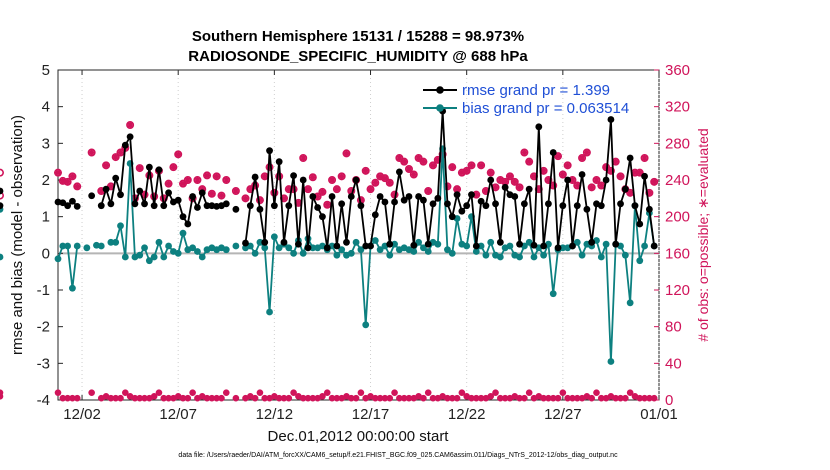 This screenshot has width=830, height=470. I want to click on y-right-tick-label: 0, so click(669, 400).